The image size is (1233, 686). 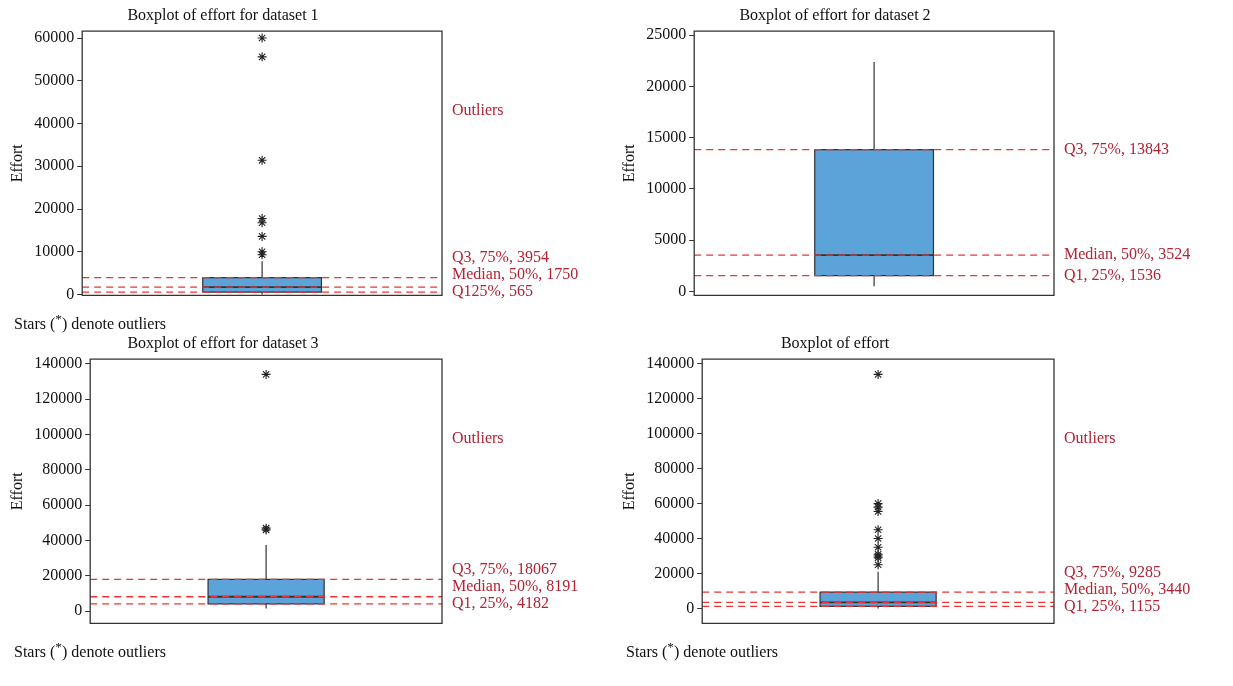 I want to click on ref-line-label: Q3, 75%, 9285, so click(x=1112, y=571).